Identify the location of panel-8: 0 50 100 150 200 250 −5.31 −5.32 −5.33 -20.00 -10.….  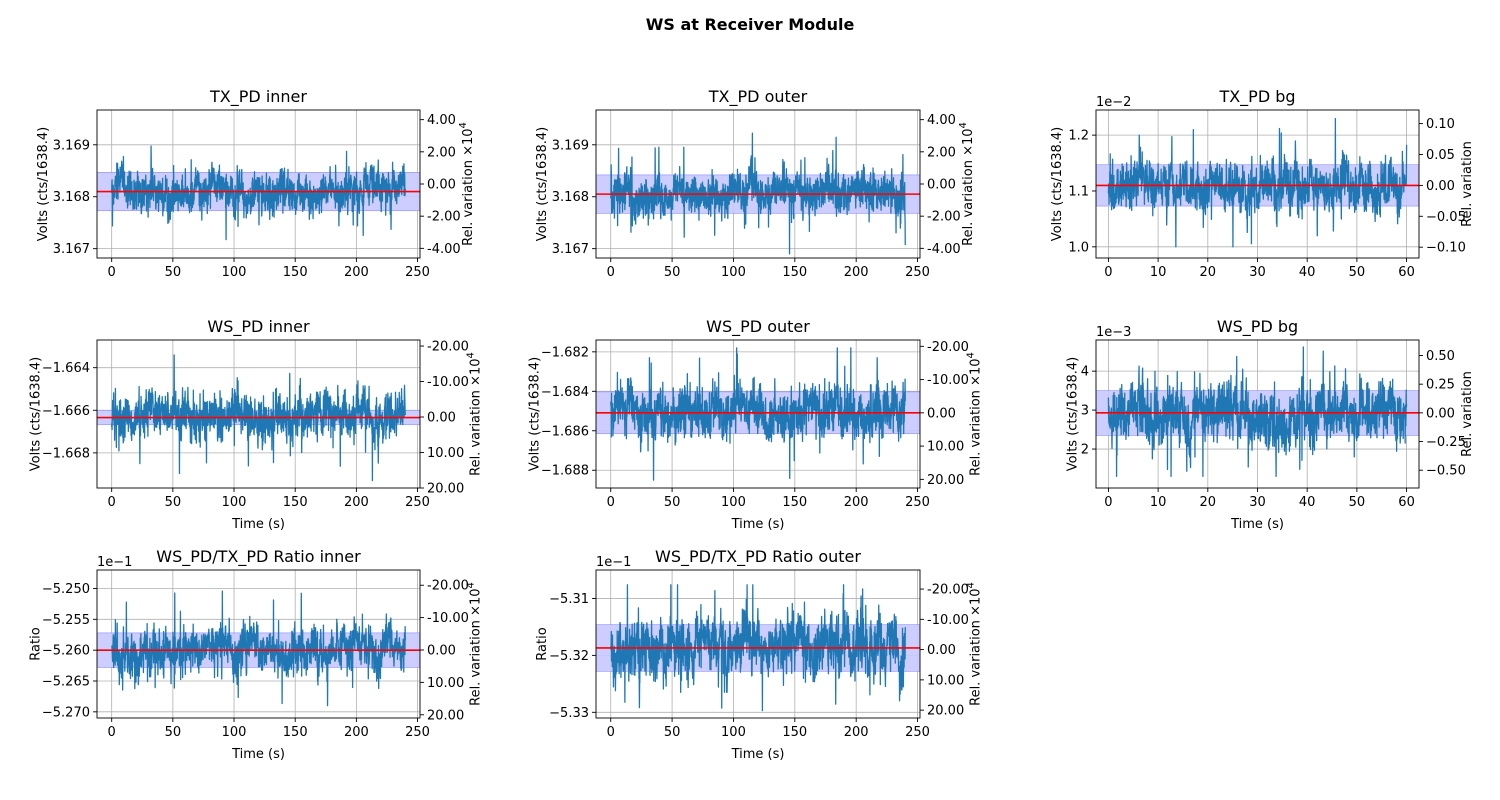
(759, 654).